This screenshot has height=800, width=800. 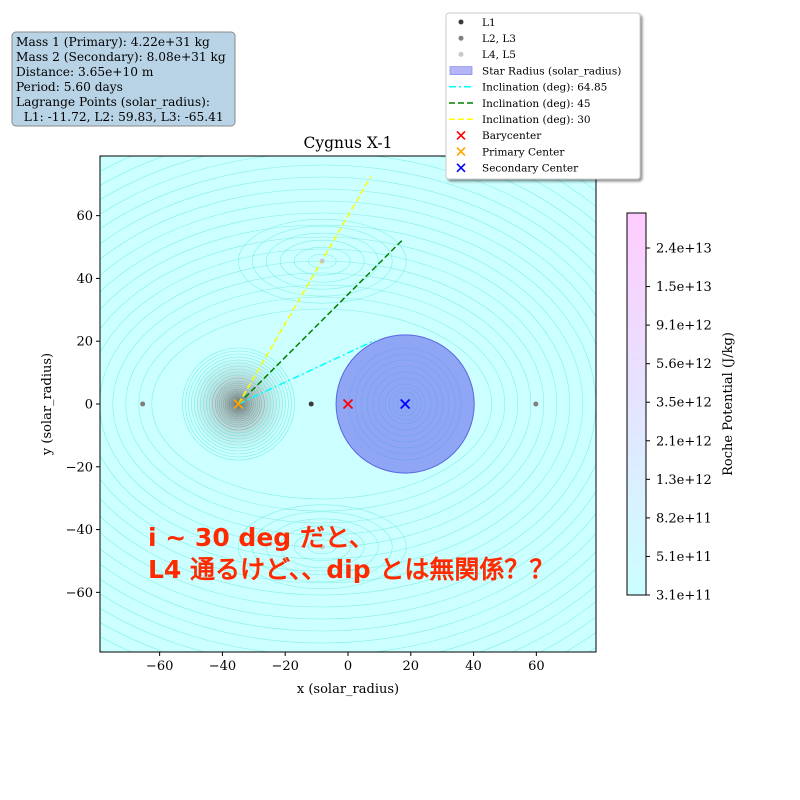 I want to click on y-tick-label: 40, so click(x=84, y=279).